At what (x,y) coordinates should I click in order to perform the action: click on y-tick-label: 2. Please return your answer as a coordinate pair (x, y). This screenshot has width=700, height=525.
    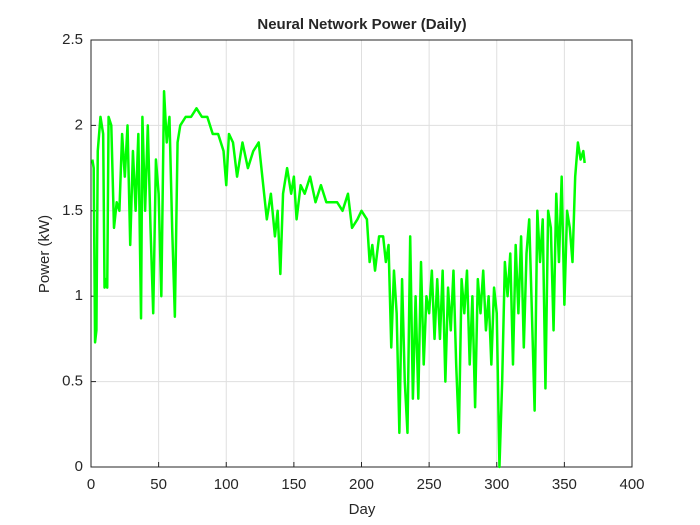
    Looking at the image, I should click on (79, 124).